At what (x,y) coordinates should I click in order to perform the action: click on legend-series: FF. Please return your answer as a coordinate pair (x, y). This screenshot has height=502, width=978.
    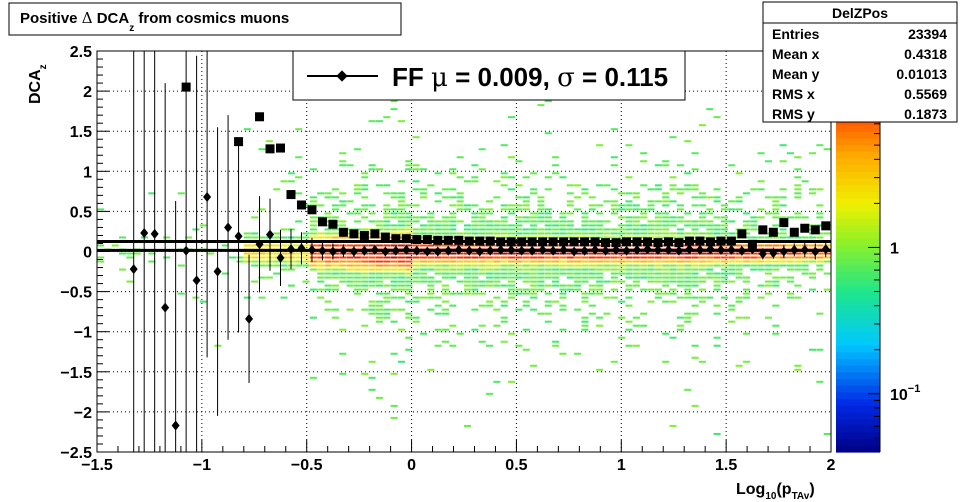
    Looking at the image, I should click on (408, 77).